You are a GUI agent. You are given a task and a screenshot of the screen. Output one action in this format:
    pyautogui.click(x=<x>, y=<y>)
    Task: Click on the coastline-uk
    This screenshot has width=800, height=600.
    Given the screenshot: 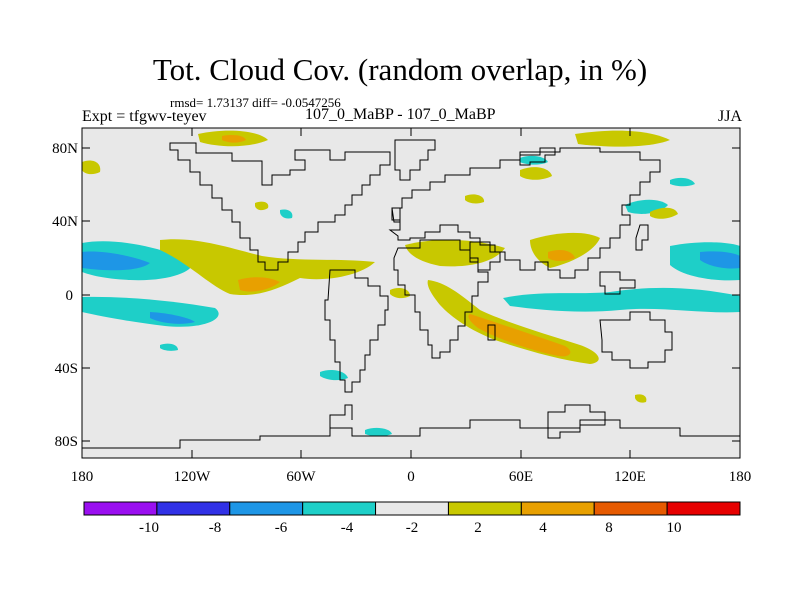 What is the action you would take?
    pyautogui.click(x=396, y=215)
    